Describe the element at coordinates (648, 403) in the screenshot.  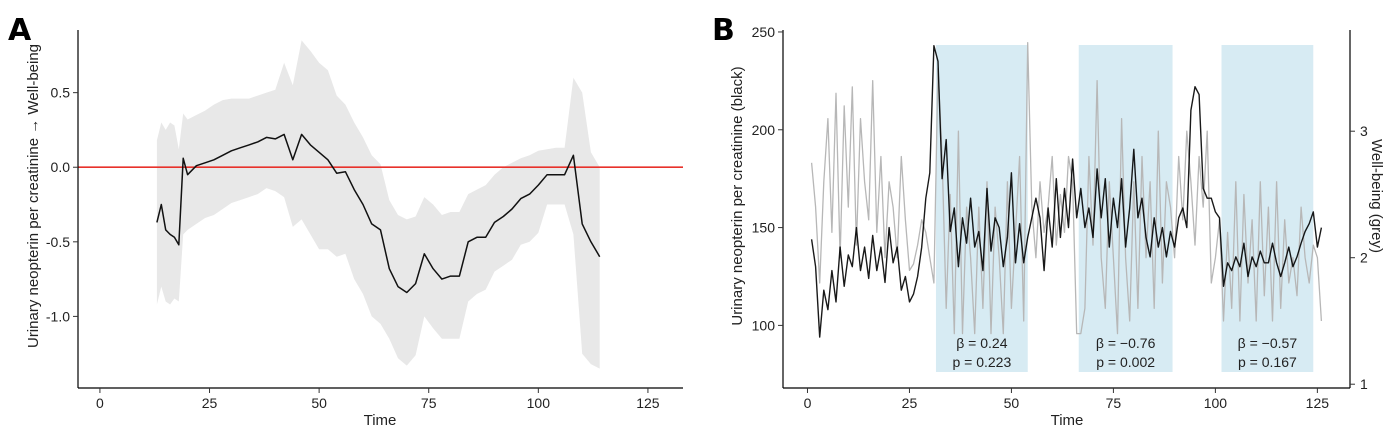
I see `panel-a-x-tick-label: 125` at that location.